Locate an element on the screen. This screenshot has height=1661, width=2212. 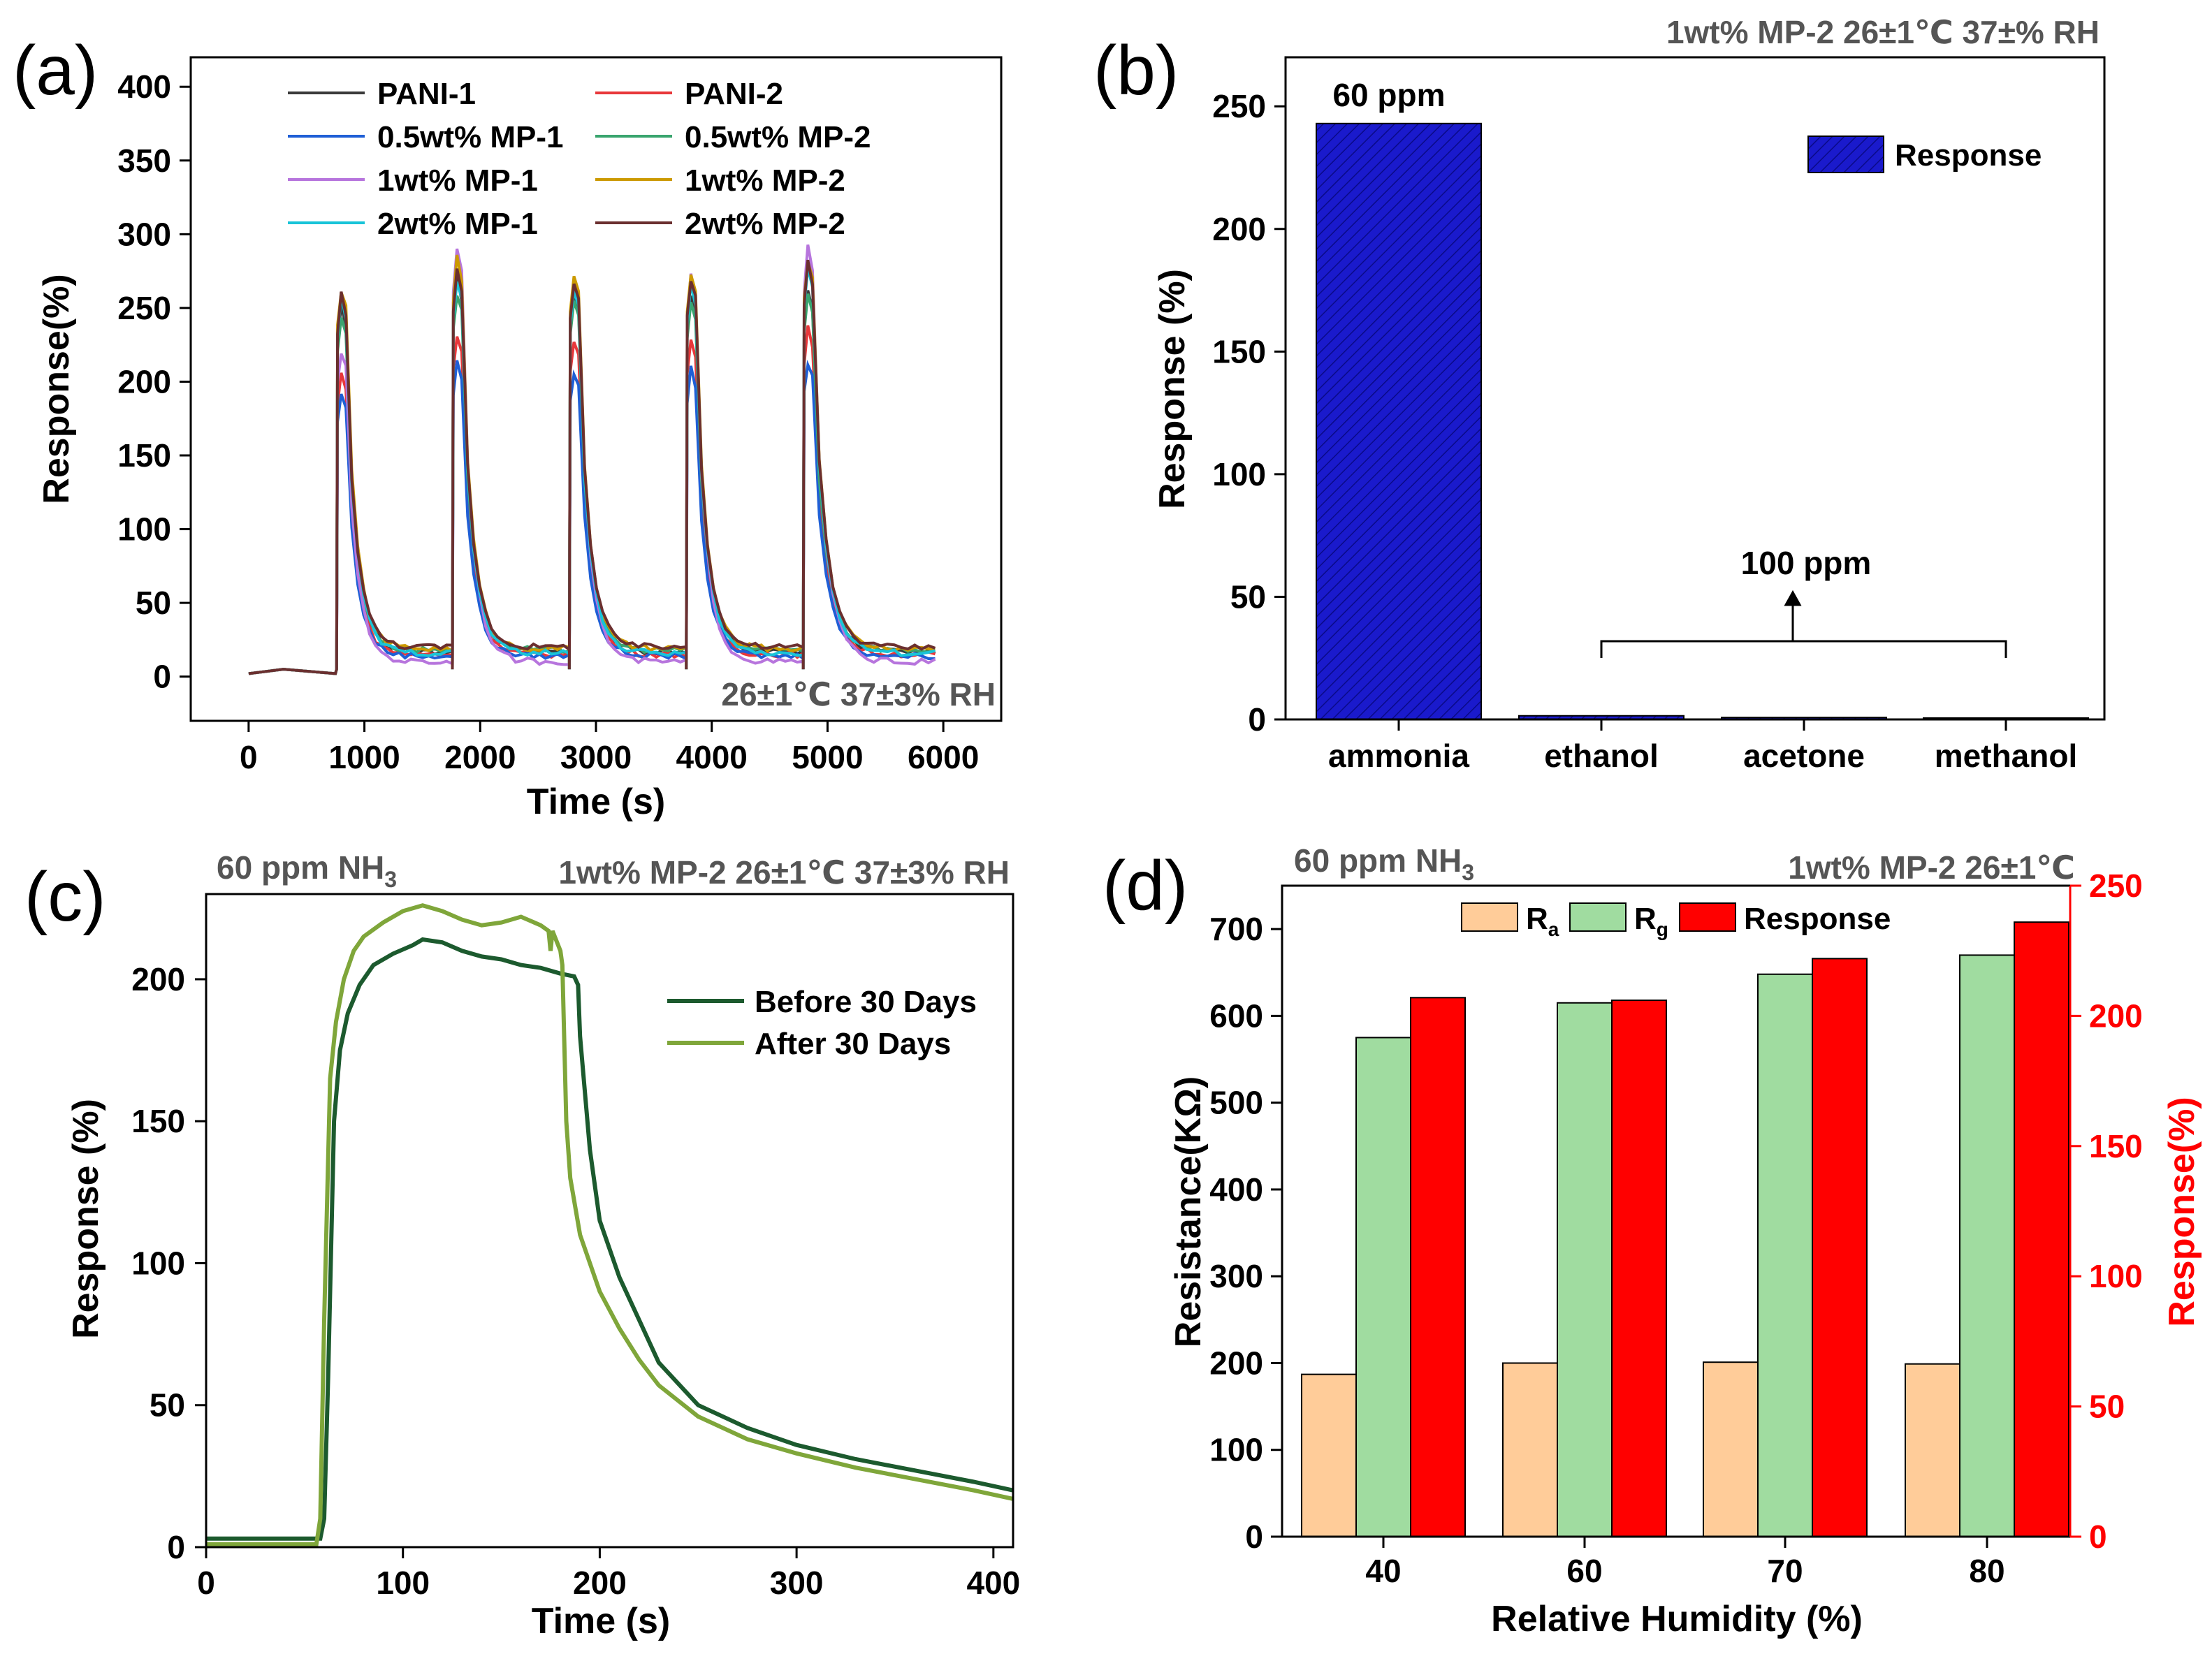
panel-d-x-tick-label: 70 is located at coordinates (1785, 1571).